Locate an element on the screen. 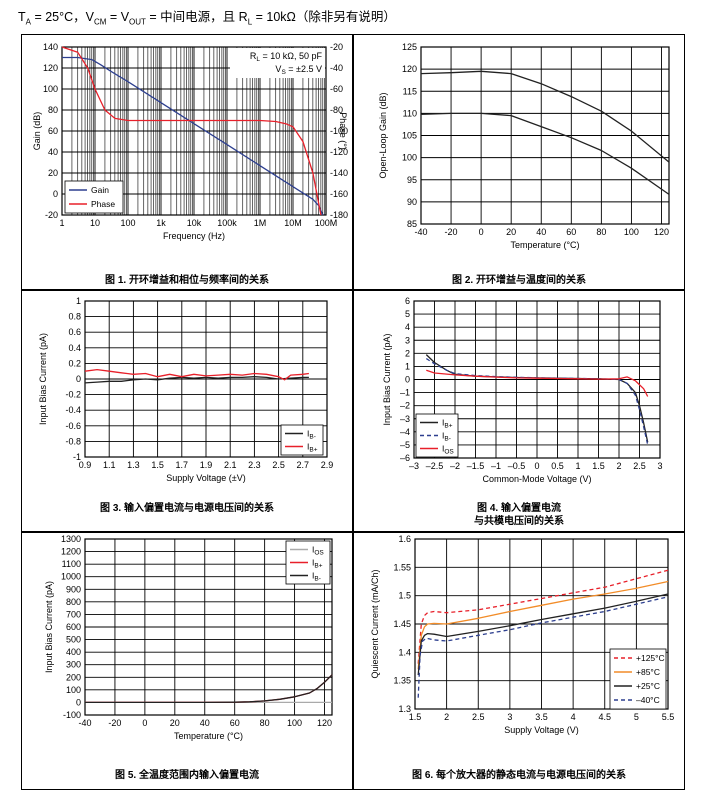 This screenshot has width=707, height=796. legend-label: IB- is located at coordinates (316, 577).